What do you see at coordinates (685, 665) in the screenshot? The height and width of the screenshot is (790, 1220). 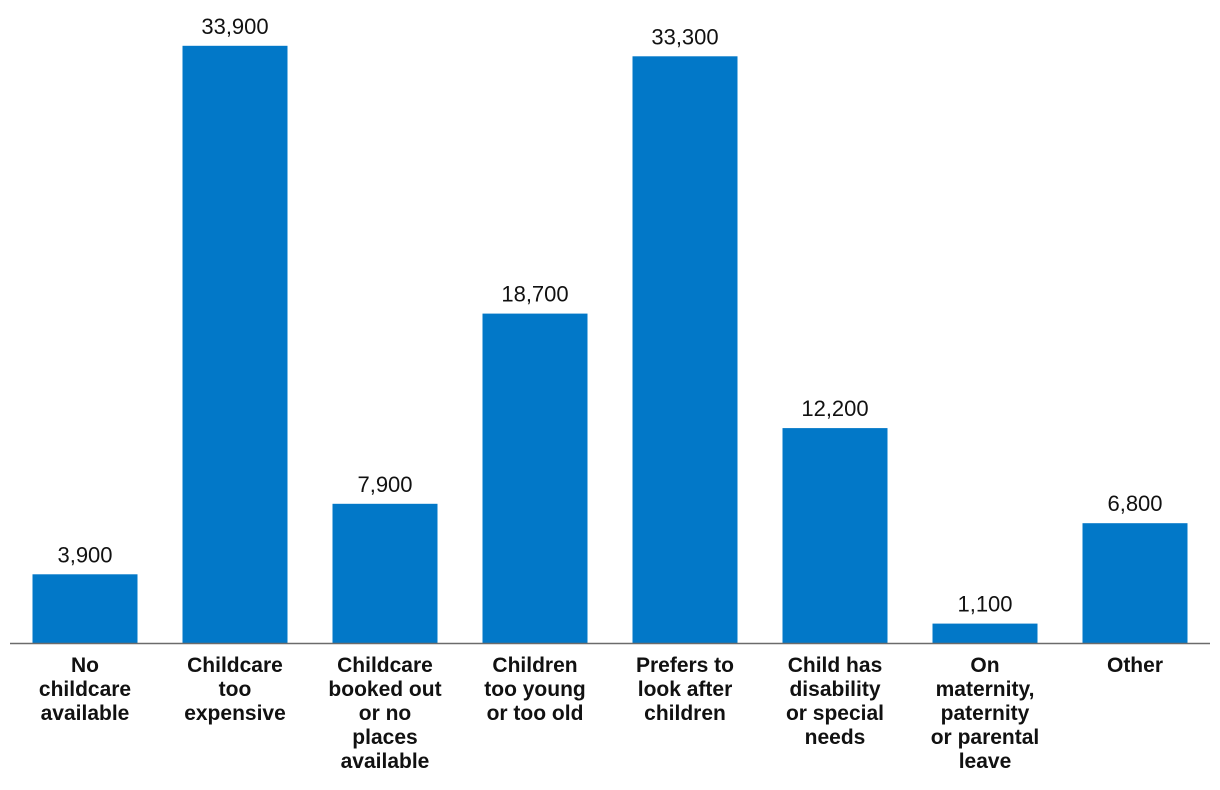 I see `category-label-line: Prefers to` at bounding box center [685, 665].